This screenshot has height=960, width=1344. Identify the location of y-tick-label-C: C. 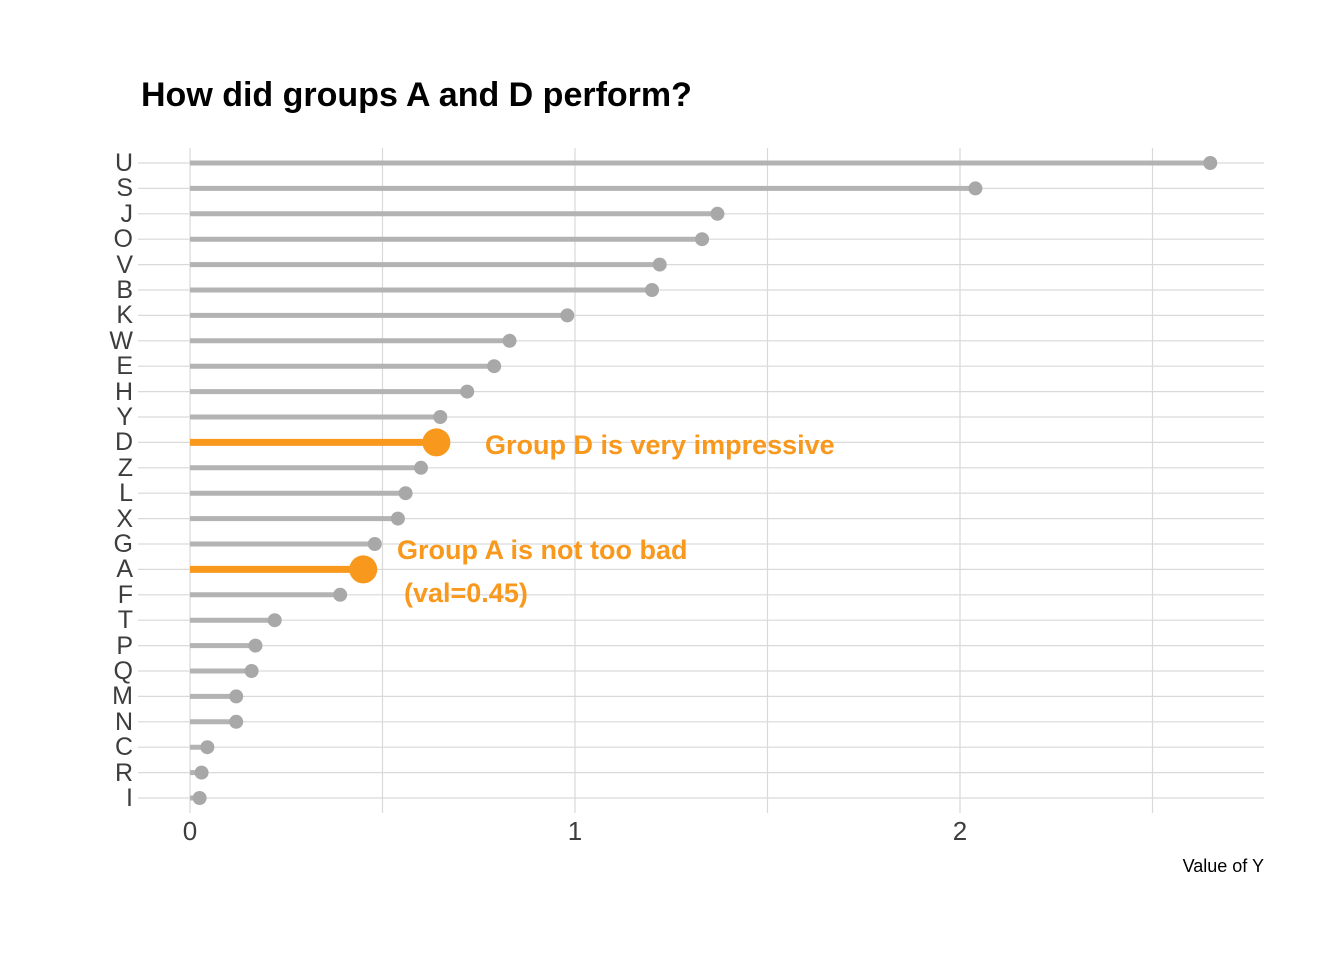
(123, 747).